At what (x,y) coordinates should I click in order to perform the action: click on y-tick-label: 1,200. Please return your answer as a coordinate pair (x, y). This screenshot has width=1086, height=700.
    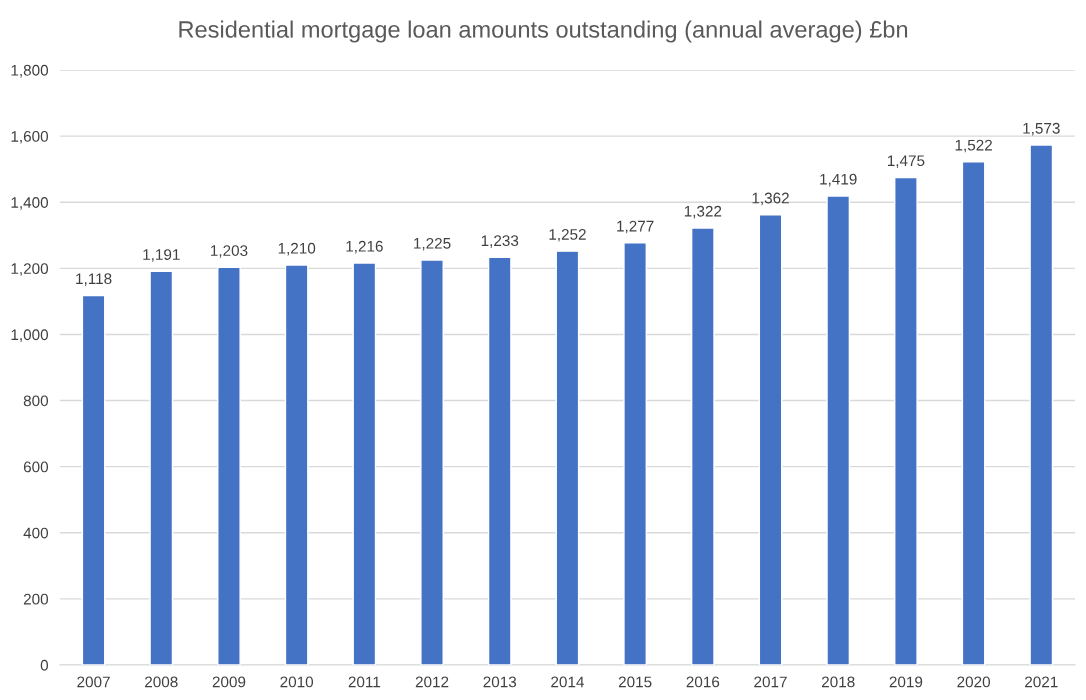
    Looking at the image, I should click on (30, 269).